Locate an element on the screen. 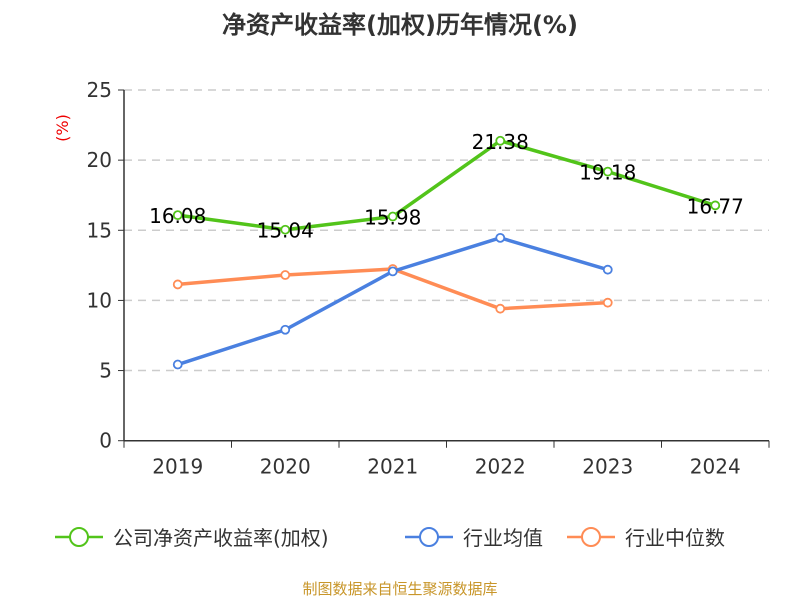 This screenshot has width=800, height=600. data-label: 21.38 is located at coordinates (500, 142).